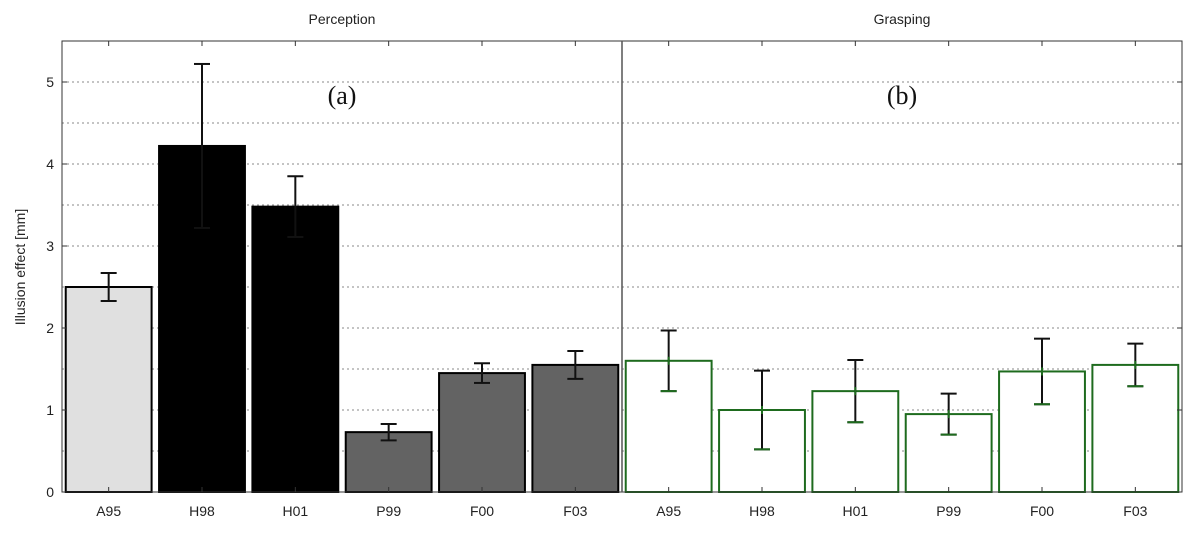 This screenshot has width=1193, height=534. What do you see at coordinates (20, 267) in the screenshot?
I see `y-axis-label: Illusion effect [mm]` at bounding box center [20, 267].